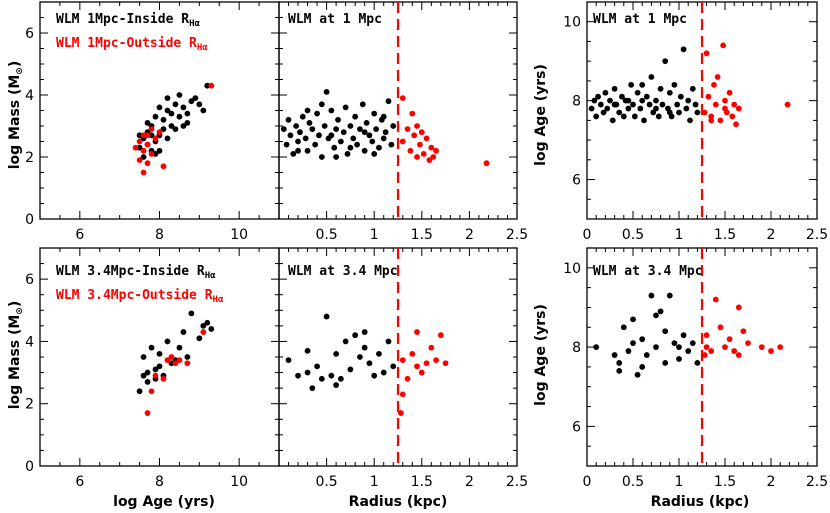 The width and height of the screenshot is (830, 513). I want to click on x-tick-label: 0, so click(587, 235).